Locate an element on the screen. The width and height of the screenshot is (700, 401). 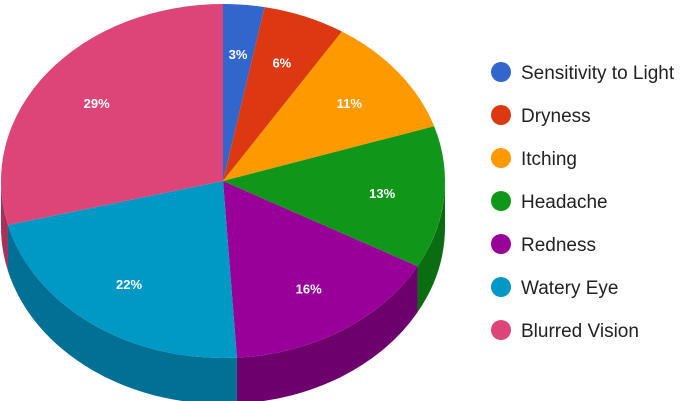
legend-item-blurred-vision: Blurred Vision is located at coordinates (565, 331).